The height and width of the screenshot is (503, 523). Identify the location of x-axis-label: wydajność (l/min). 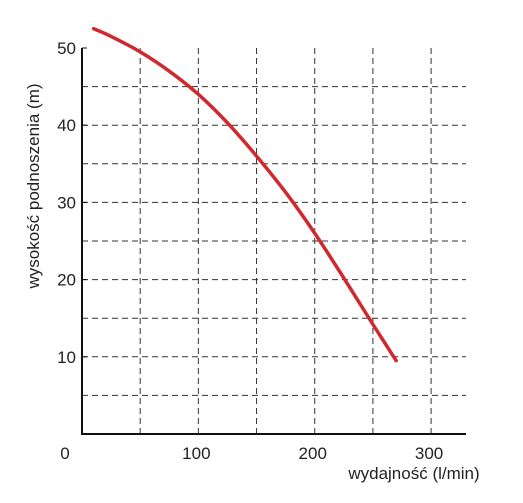
(413, 473).